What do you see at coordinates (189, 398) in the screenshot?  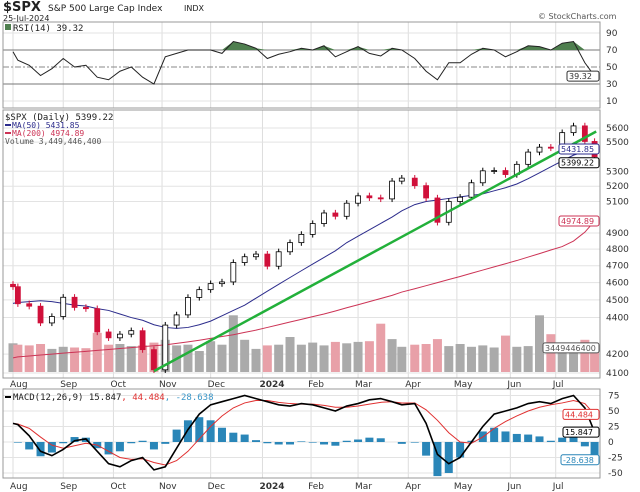 I see `macd-legend-hist: , -28.638` at bounding box center [189, 398].